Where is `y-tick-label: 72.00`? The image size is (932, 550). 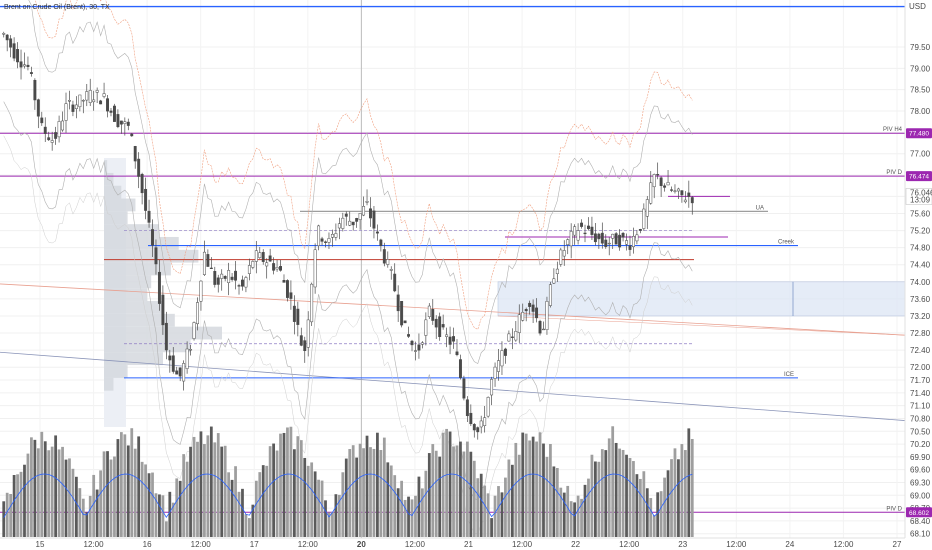 y-tick-label: 72.00 is located at coordinates (920, 367).